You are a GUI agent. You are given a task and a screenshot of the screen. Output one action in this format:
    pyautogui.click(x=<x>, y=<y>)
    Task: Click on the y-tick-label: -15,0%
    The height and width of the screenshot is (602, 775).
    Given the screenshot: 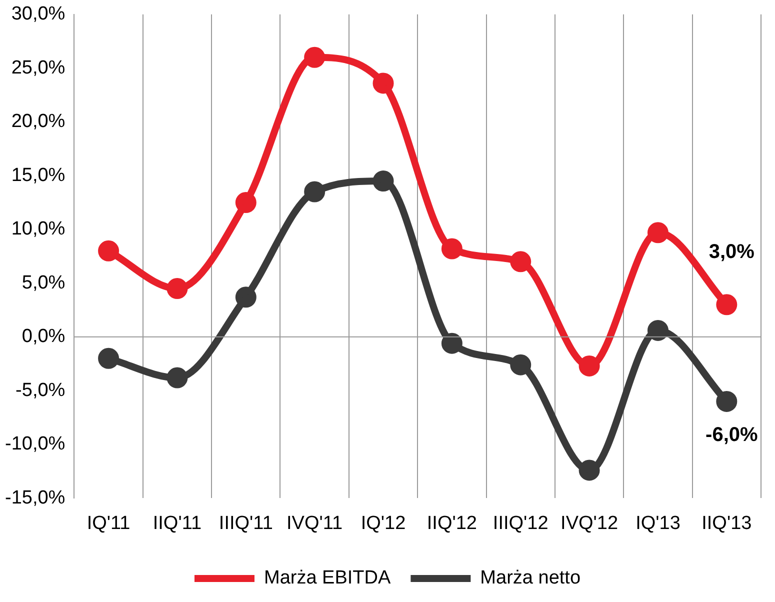 What is the action you would take?
    pyautogui.click(x=35, y=497)
    